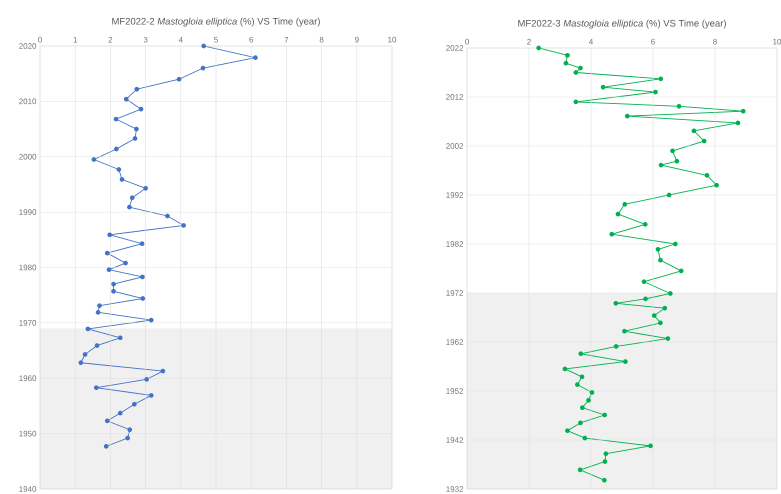 The image size is (781, 494). What do you see at coordinates (622, 24) in the screenshot?
I see `chart-title: MF2022-3 Mastogloia elliptica (%) VS Time (year)` at bounding box center [622, 24].